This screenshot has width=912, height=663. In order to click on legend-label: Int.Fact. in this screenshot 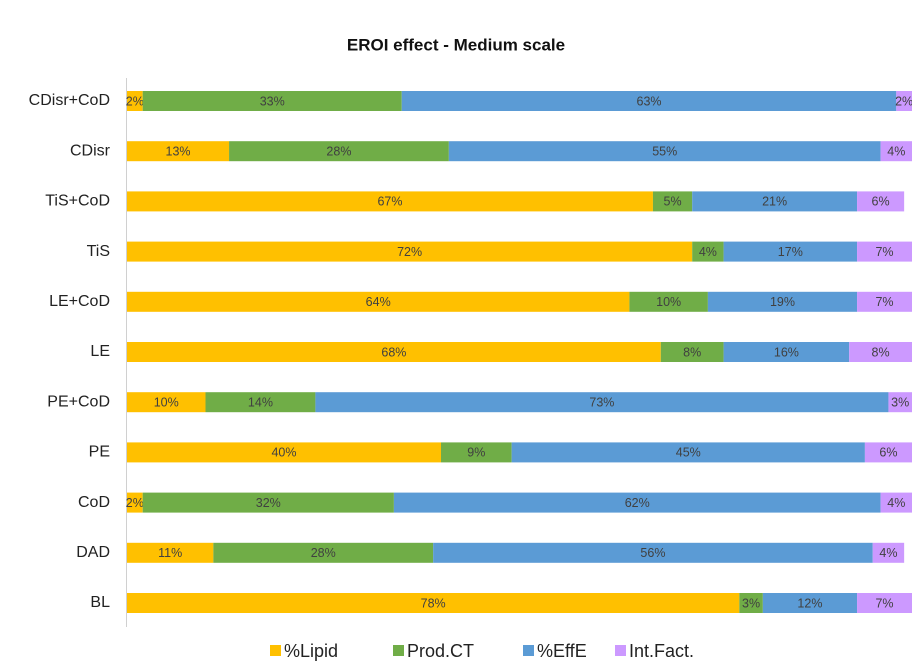, I will do `click(661, 651)`.